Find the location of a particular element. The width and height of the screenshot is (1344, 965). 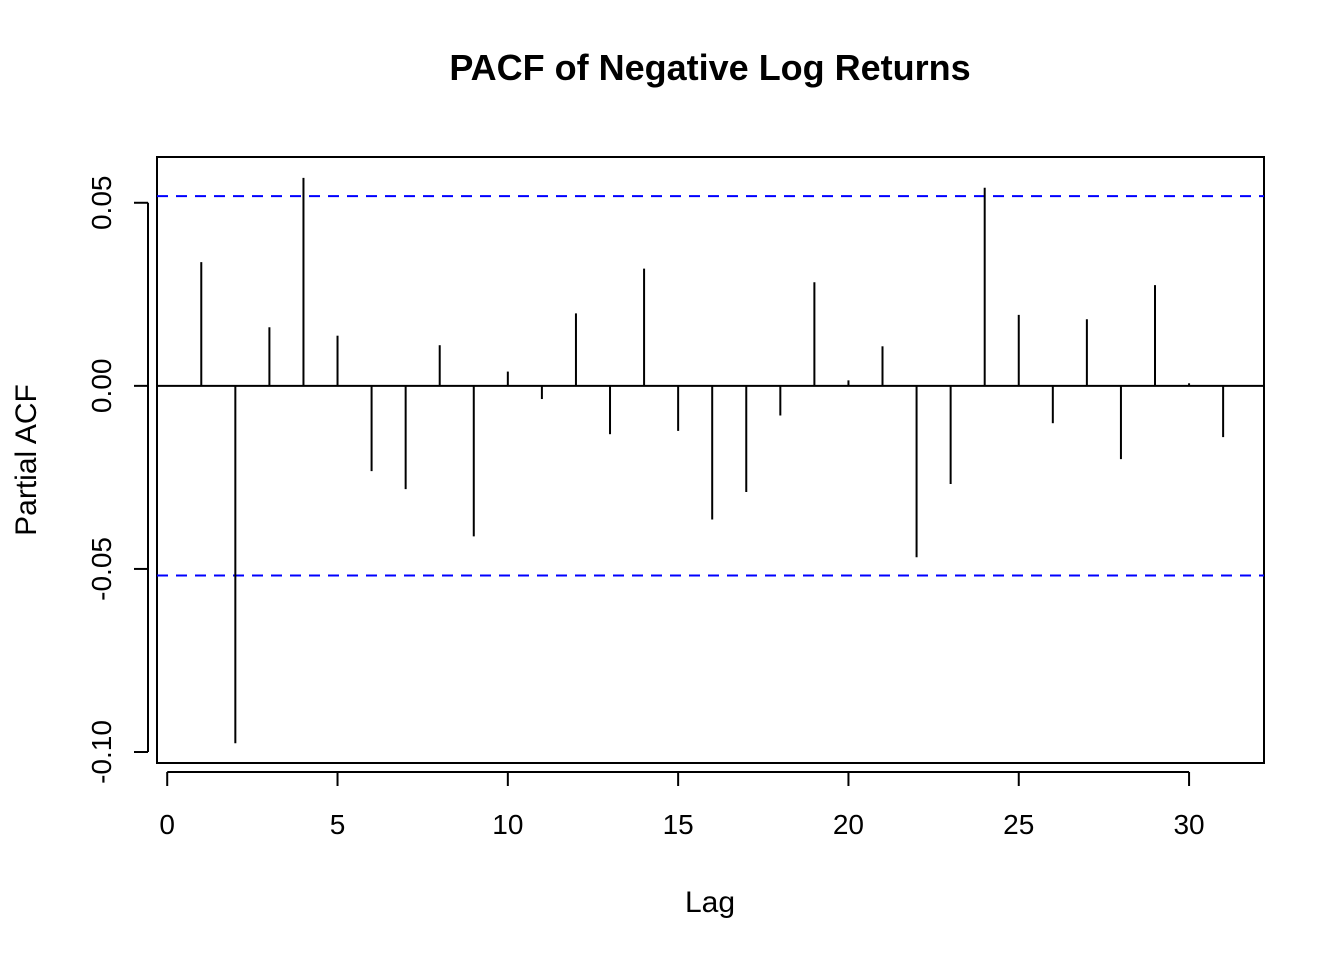

x-tick-label-15: 15 is located at coordinates (678, 824).